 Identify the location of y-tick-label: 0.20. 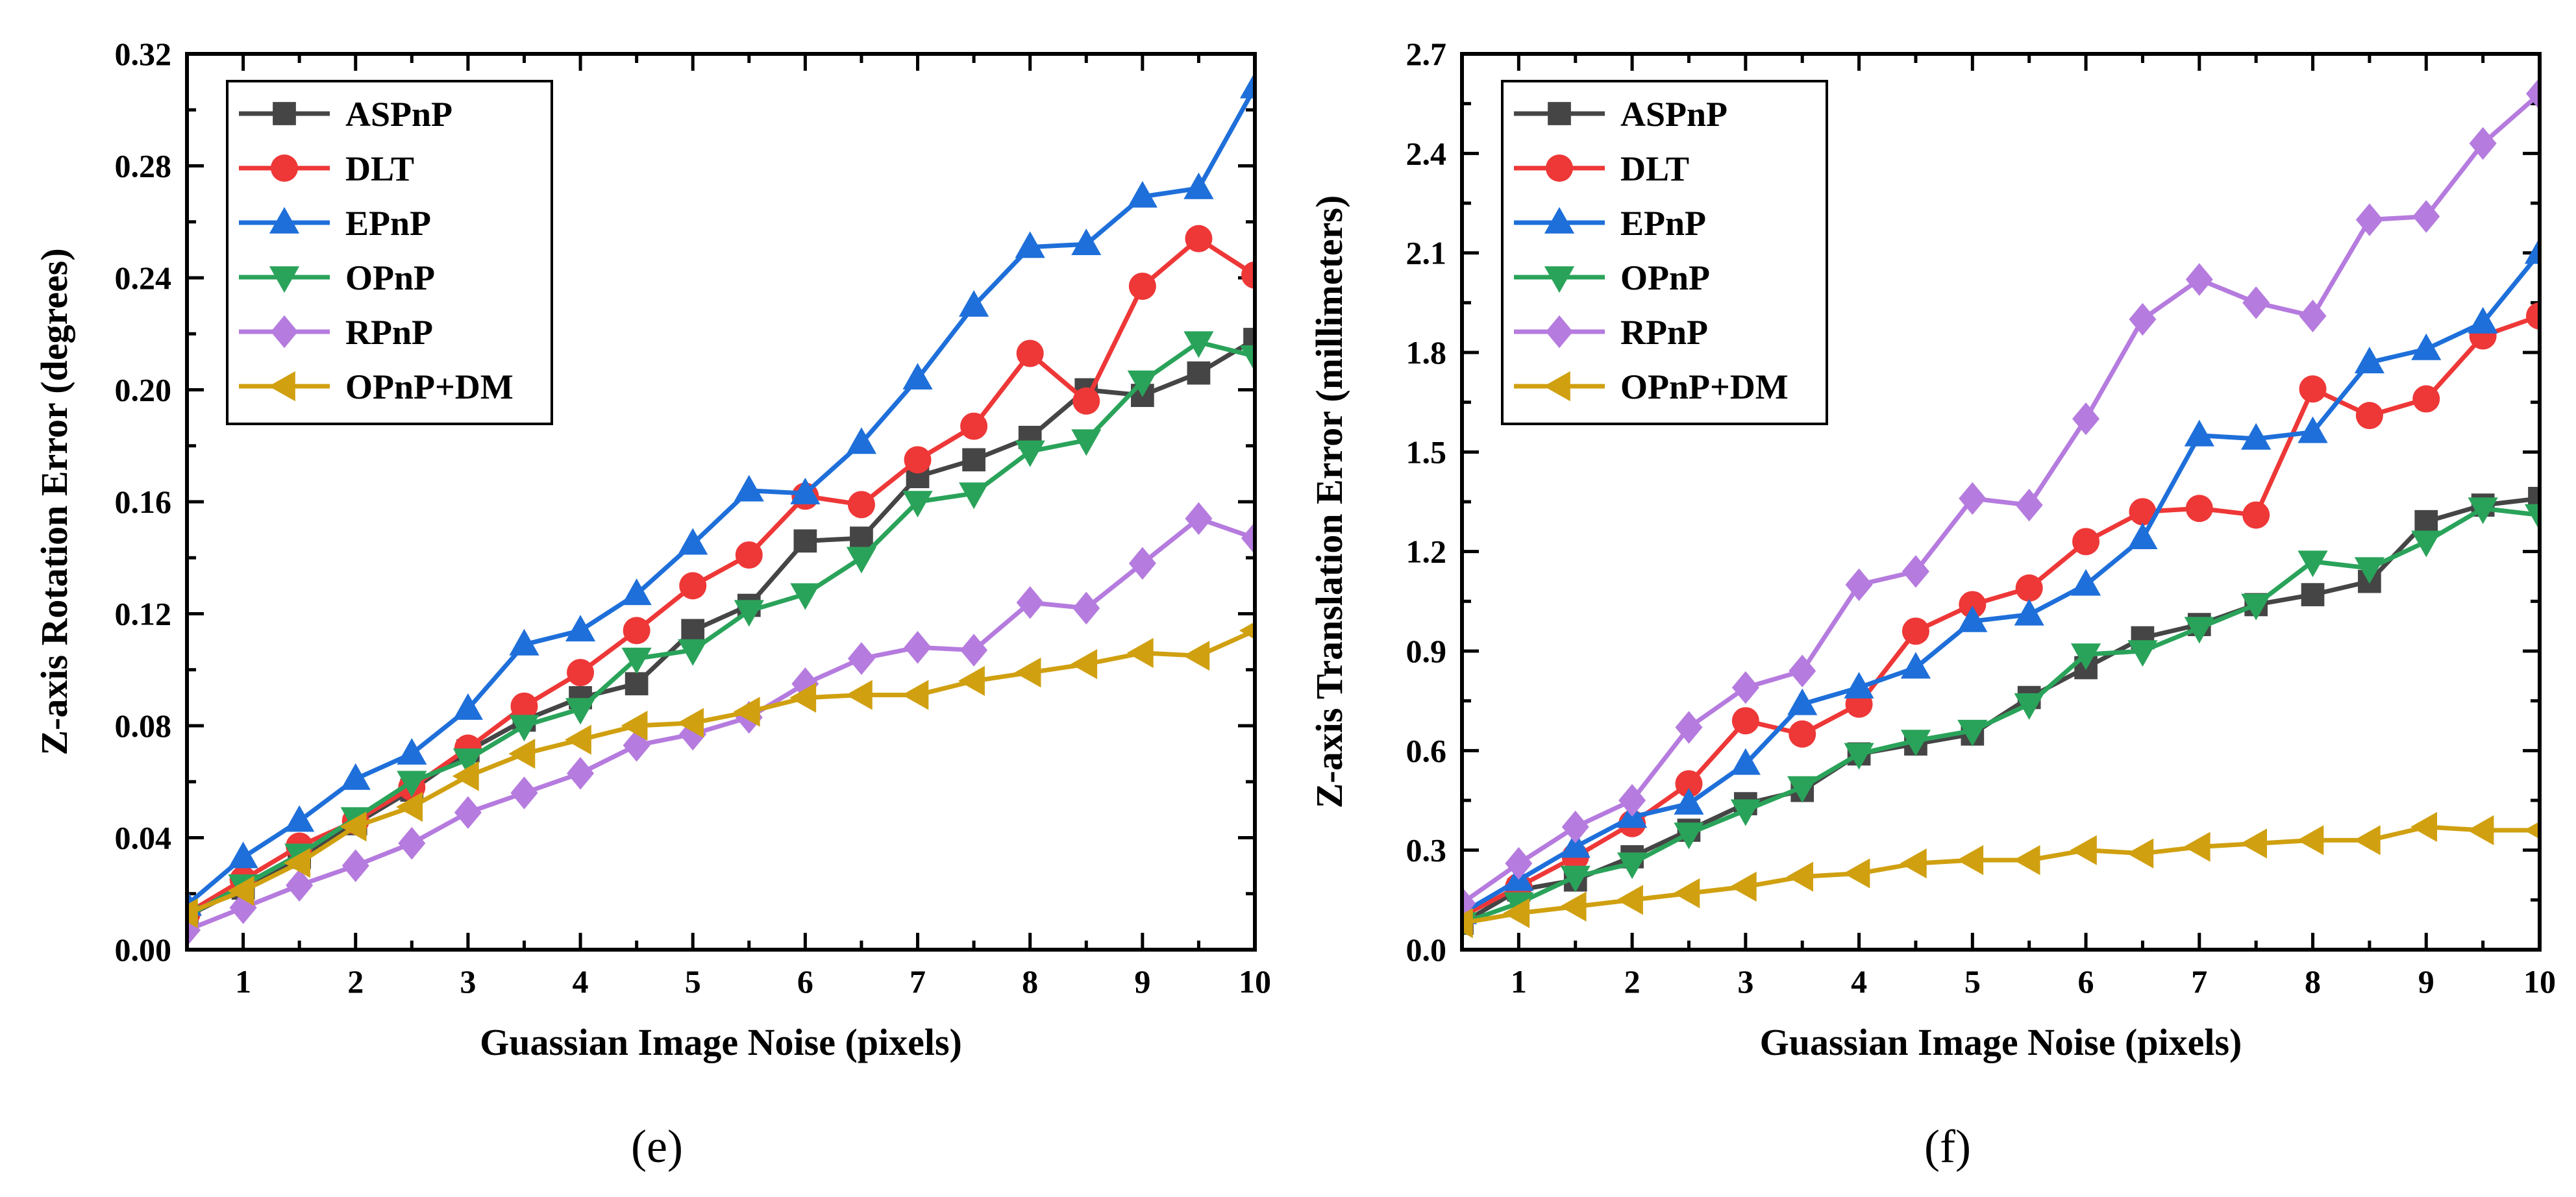
(143, 390).